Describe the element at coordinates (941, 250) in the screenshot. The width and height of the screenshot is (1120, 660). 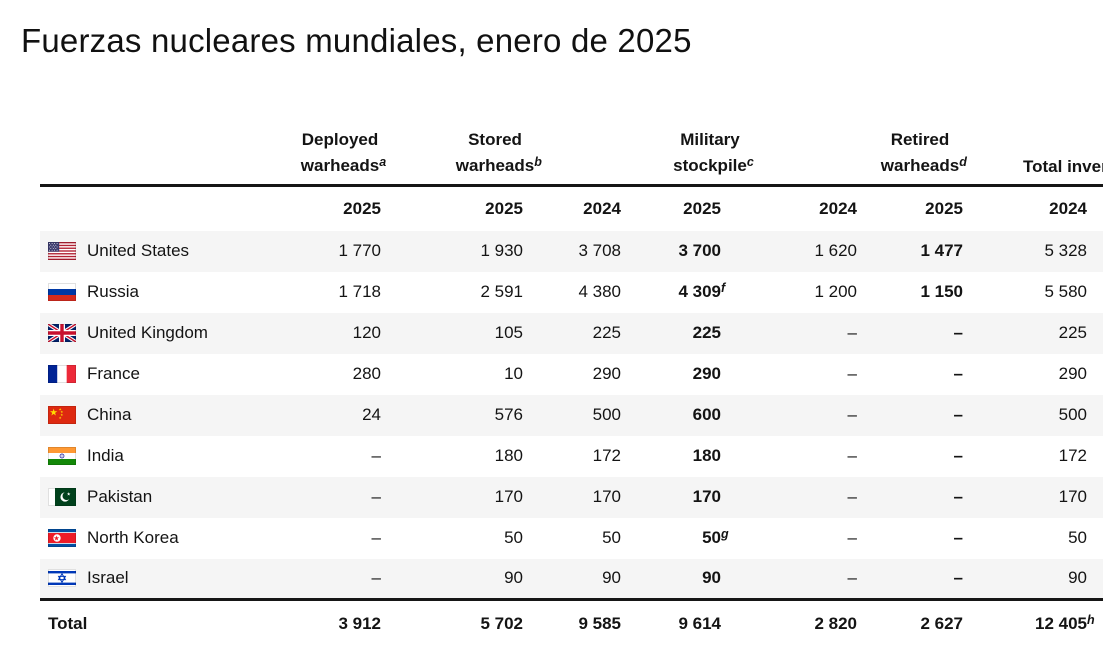
I see `value-cell: 1 477` at that location.